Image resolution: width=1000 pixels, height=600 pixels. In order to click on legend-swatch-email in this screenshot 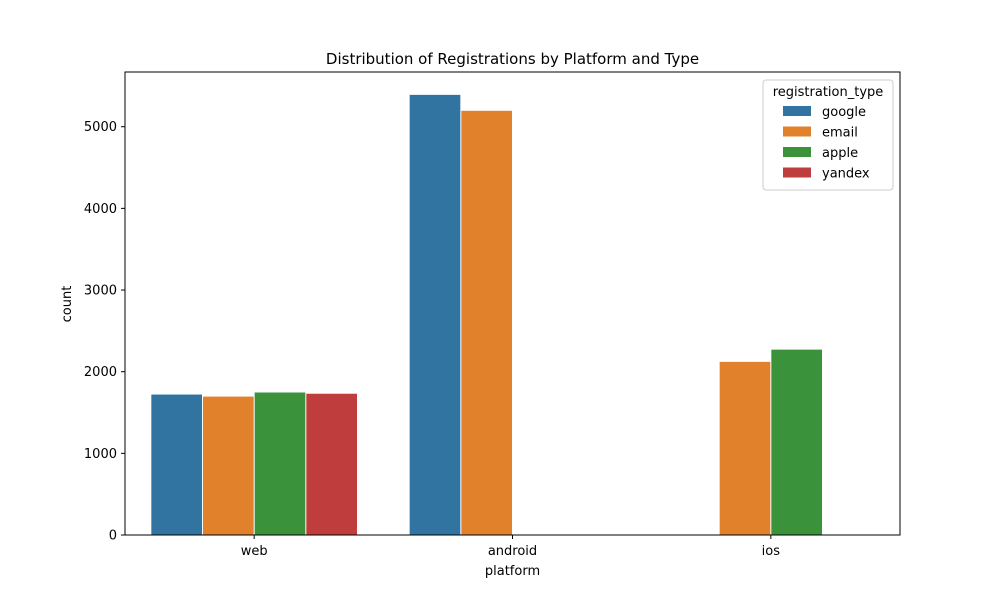, I will do `click(797, 131)`.